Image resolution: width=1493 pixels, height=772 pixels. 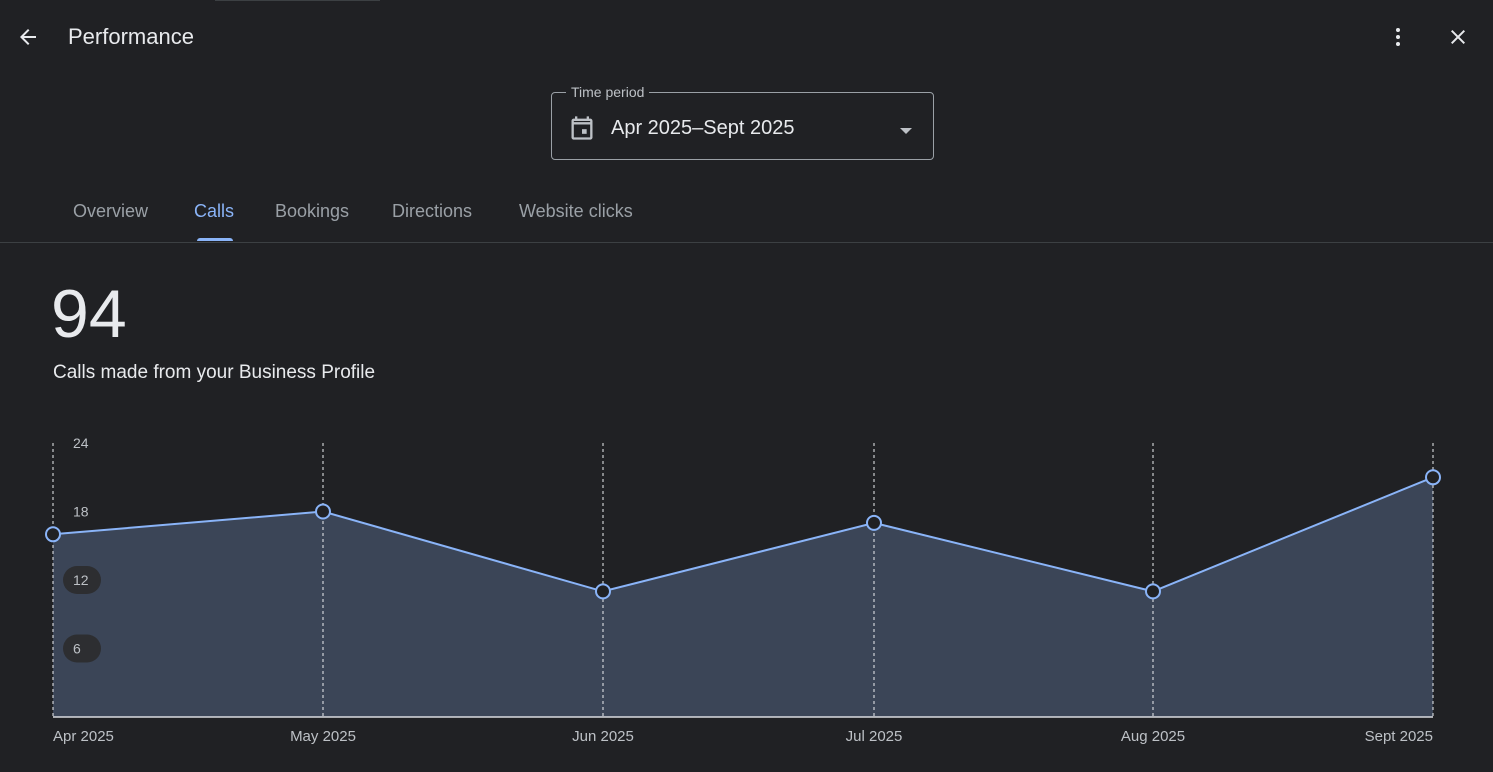 I want to click on time-period-select: Time period Apr 2025–Sept 2025, so click(x=742, y=121).